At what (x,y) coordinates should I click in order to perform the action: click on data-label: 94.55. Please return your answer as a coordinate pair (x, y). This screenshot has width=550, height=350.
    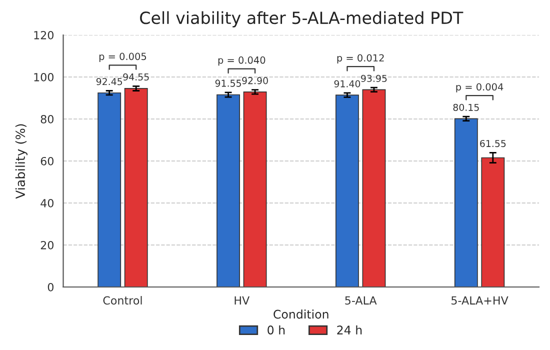
    Looking at the image, I should click on (136, 77).